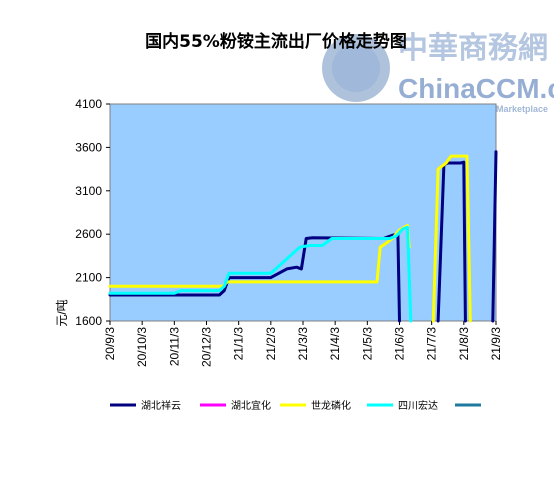 This screenshot has width=554, height=490. What do you see at coordinates (276, 41) in the screenshot?
I see `chart-title: 国内55%粉铵主流出厂价格走势图` at bounding box center [276, 41].